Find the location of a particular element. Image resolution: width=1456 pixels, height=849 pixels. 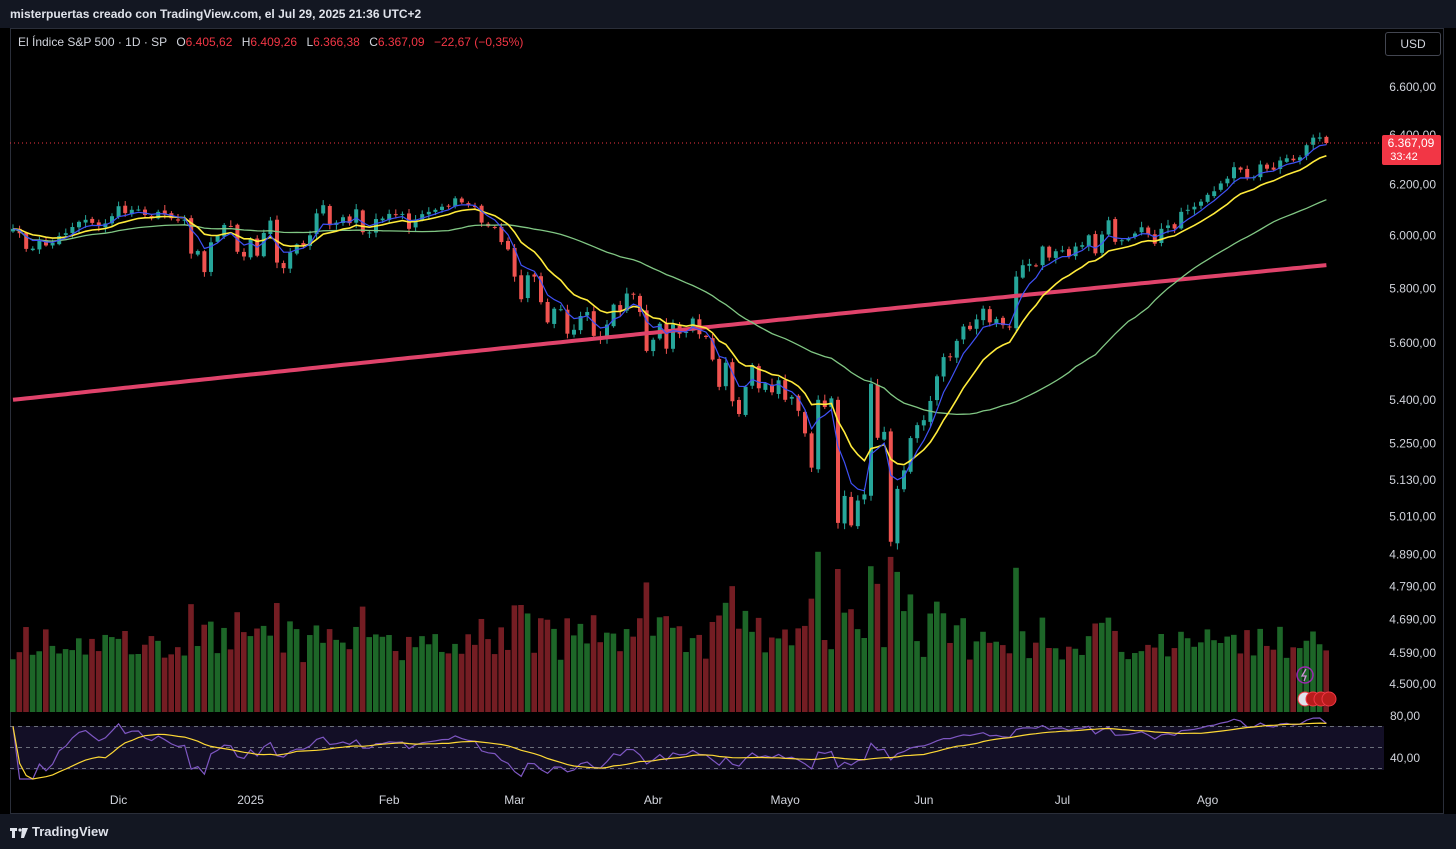

footer-brand: TradingView is located at coordinates (70, 831).